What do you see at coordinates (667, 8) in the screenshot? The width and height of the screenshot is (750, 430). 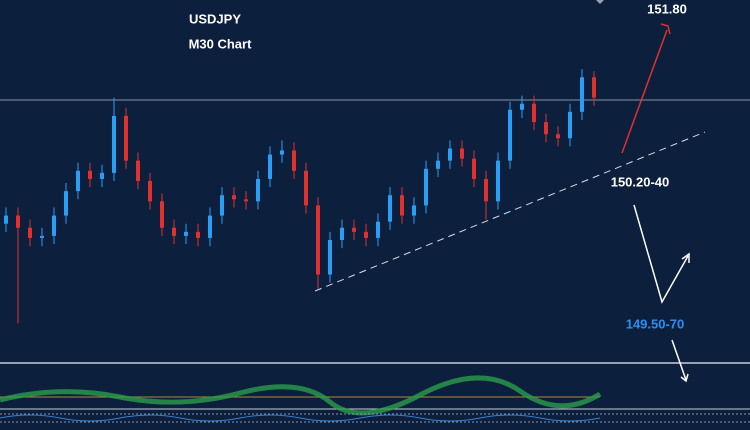 I see `target-label: 151.80` at bounding box center [667, 8].